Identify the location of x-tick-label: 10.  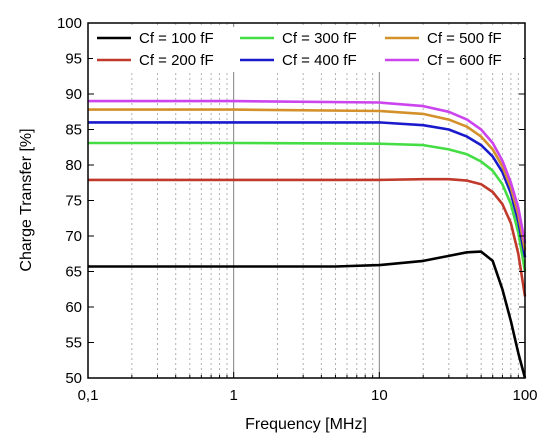
(379, 395).